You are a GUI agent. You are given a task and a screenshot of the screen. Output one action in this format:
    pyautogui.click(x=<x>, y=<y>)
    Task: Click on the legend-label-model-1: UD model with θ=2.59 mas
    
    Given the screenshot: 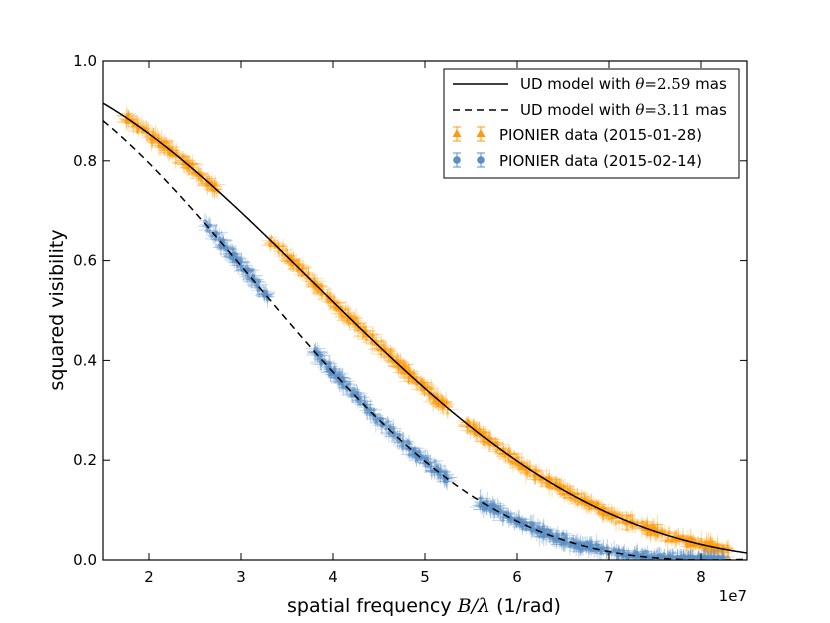 What is the action you would take?
    pyautogui.click(x=623, y=84)
    